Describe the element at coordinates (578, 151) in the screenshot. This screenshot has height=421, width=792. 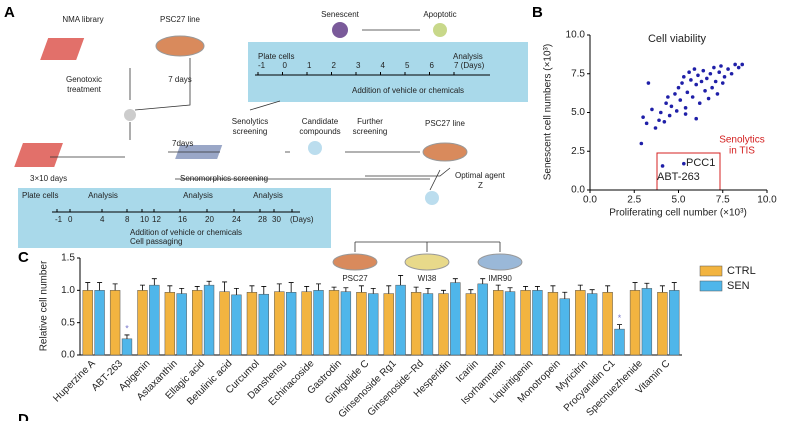
I see `y-tick-label: 2.5` at that location.